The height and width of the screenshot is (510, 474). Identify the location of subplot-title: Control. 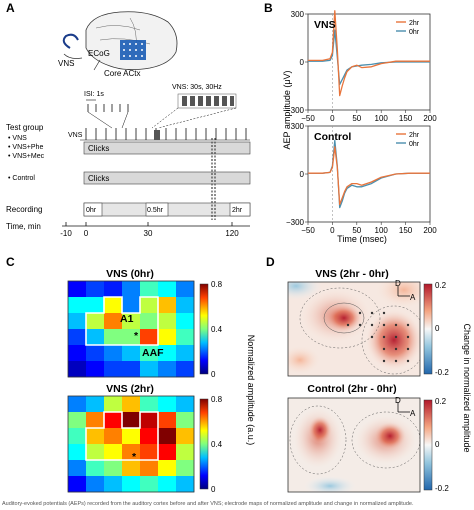
(332, 137).